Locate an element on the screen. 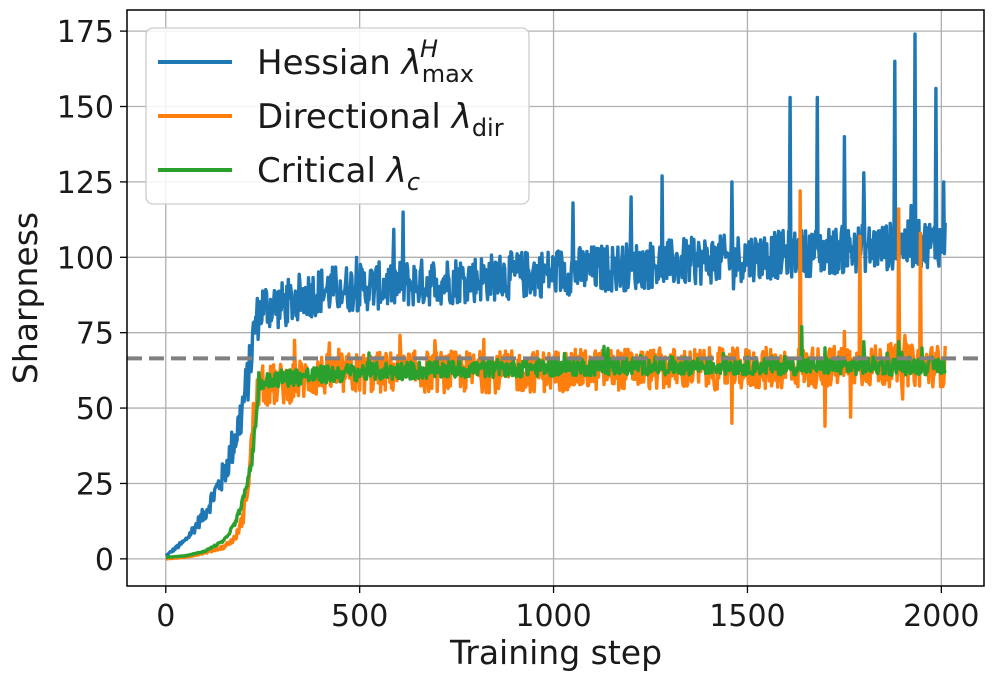  y-tick-label: 25 is located at coordinates (95, 484).